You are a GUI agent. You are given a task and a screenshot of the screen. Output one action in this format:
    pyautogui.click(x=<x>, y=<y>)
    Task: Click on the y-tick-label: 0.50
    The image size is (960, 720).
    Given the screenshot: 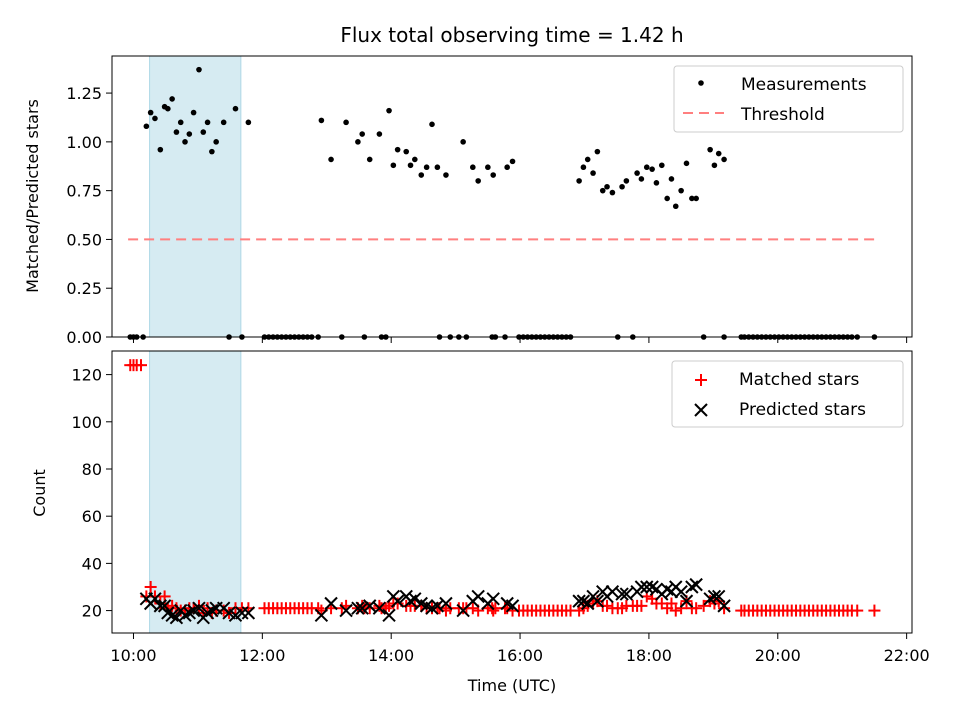 What is the action you would take?
    pyautogui.click(x=84, y=239)
    